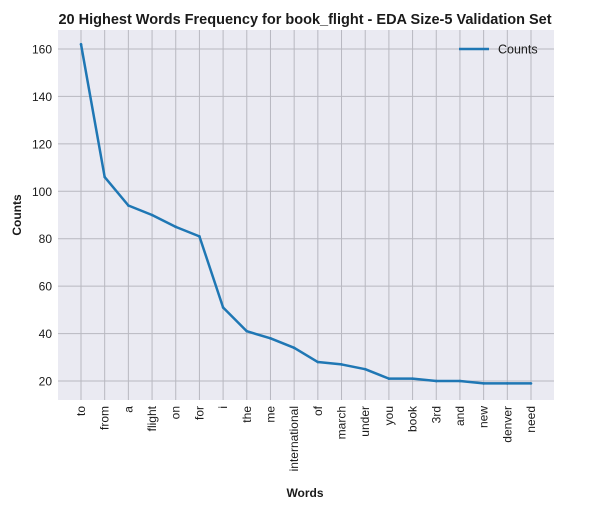  What do you see at coordinates (17, 215) in the screenshot?
I see `y-axis-label: Counts` at bounding box center [17, 215].